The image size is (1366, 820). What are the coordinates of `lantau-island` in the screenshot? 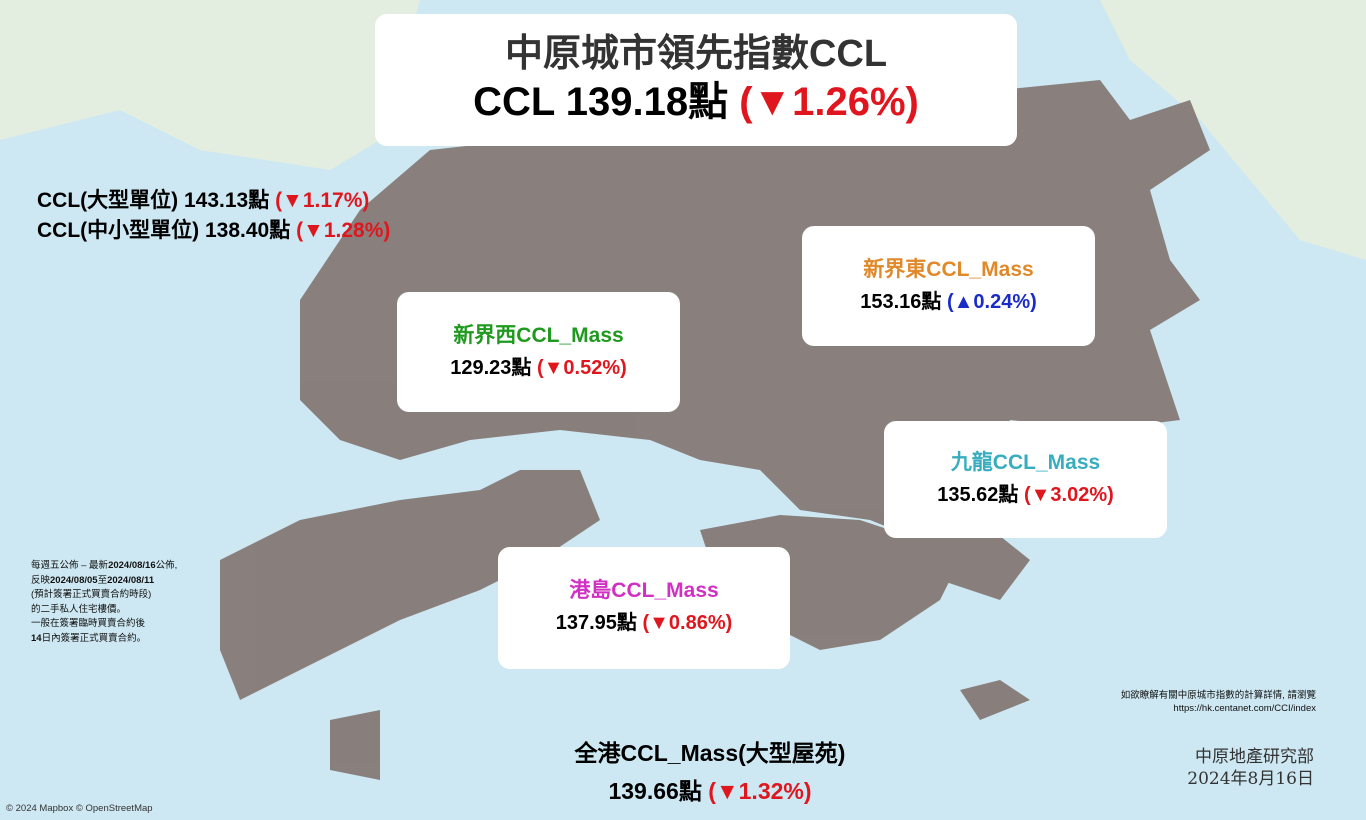 It's located at (410, 585).